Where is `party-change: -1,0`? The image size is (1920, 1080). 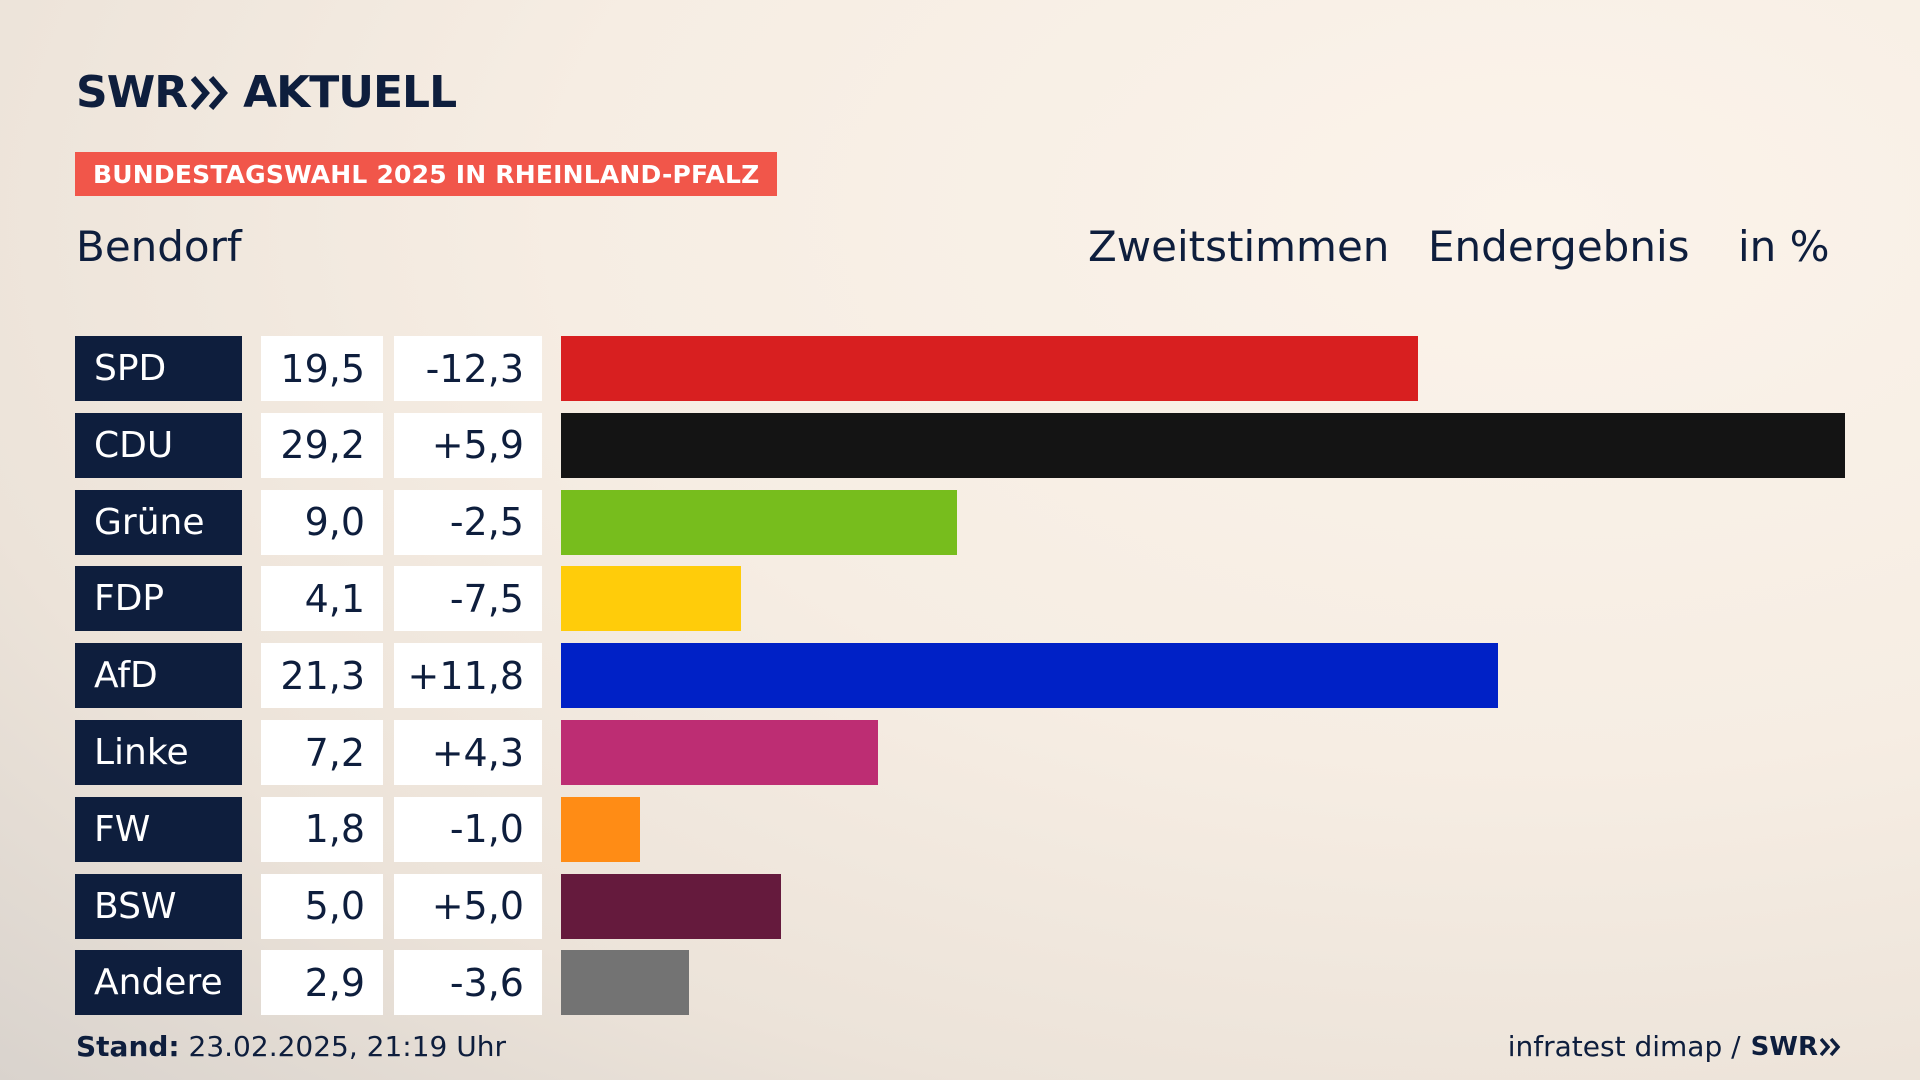
party-change: -1,0 is located at coordinates (468, 829).